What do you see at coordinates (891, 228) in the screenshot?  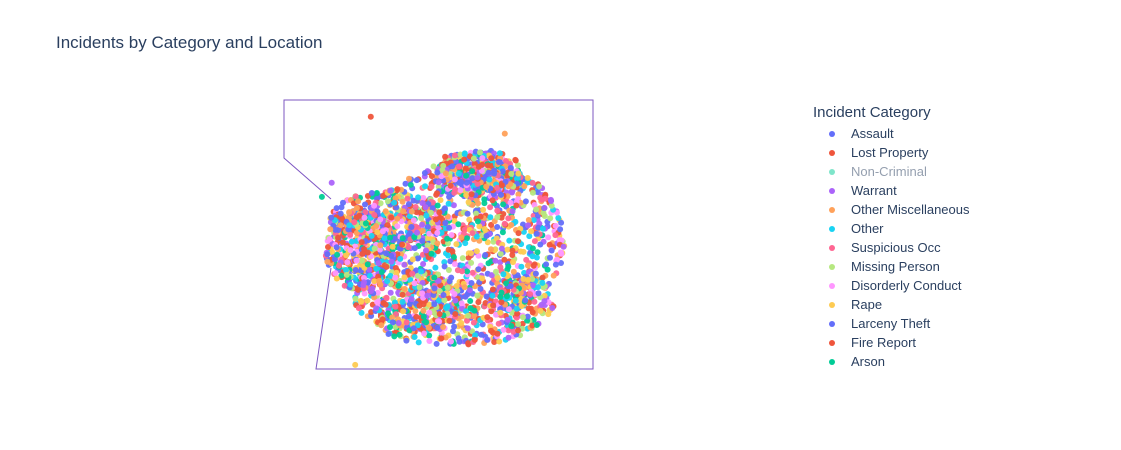 I see `legend-item-other: Other` at bounding box center [891, 228].